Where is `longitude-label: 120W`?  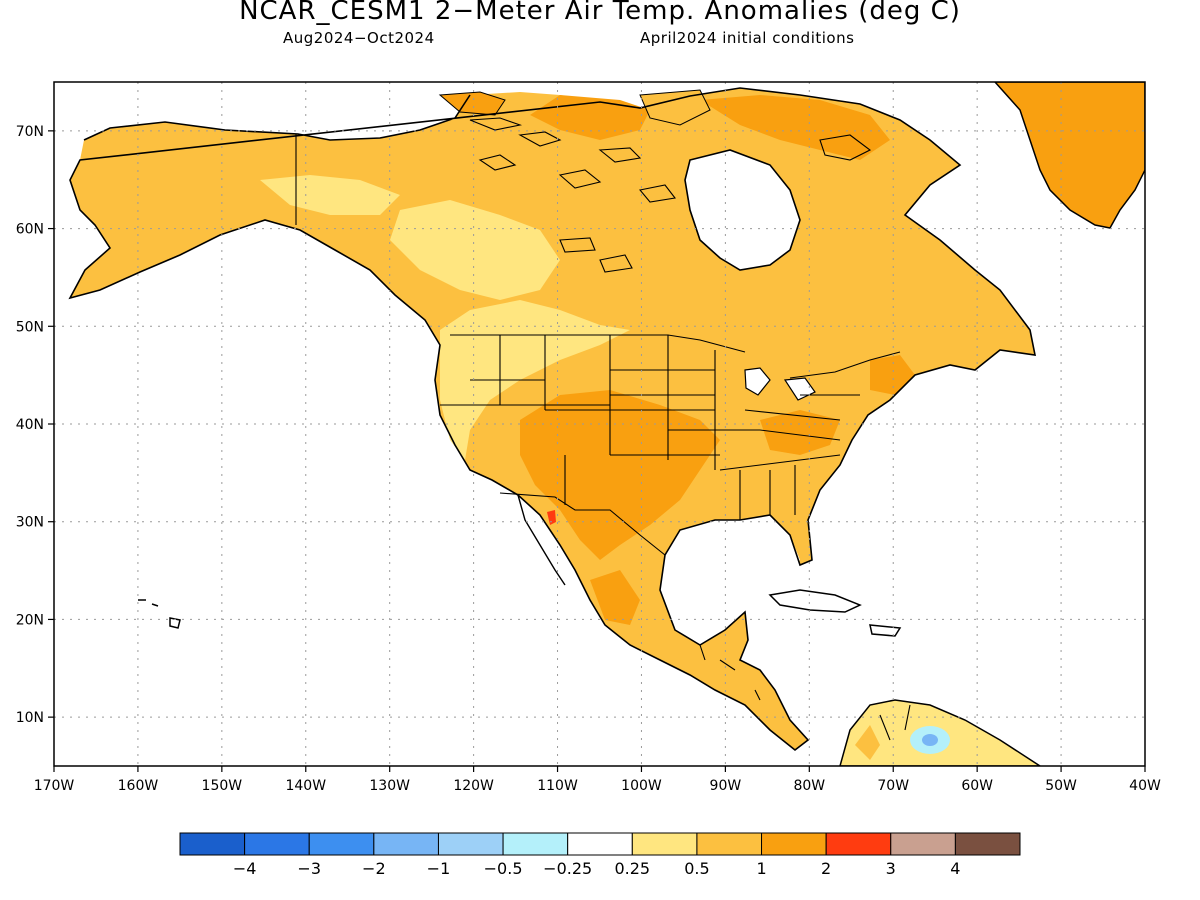
longitude-label: 120W is located at coordinates (473, 786).